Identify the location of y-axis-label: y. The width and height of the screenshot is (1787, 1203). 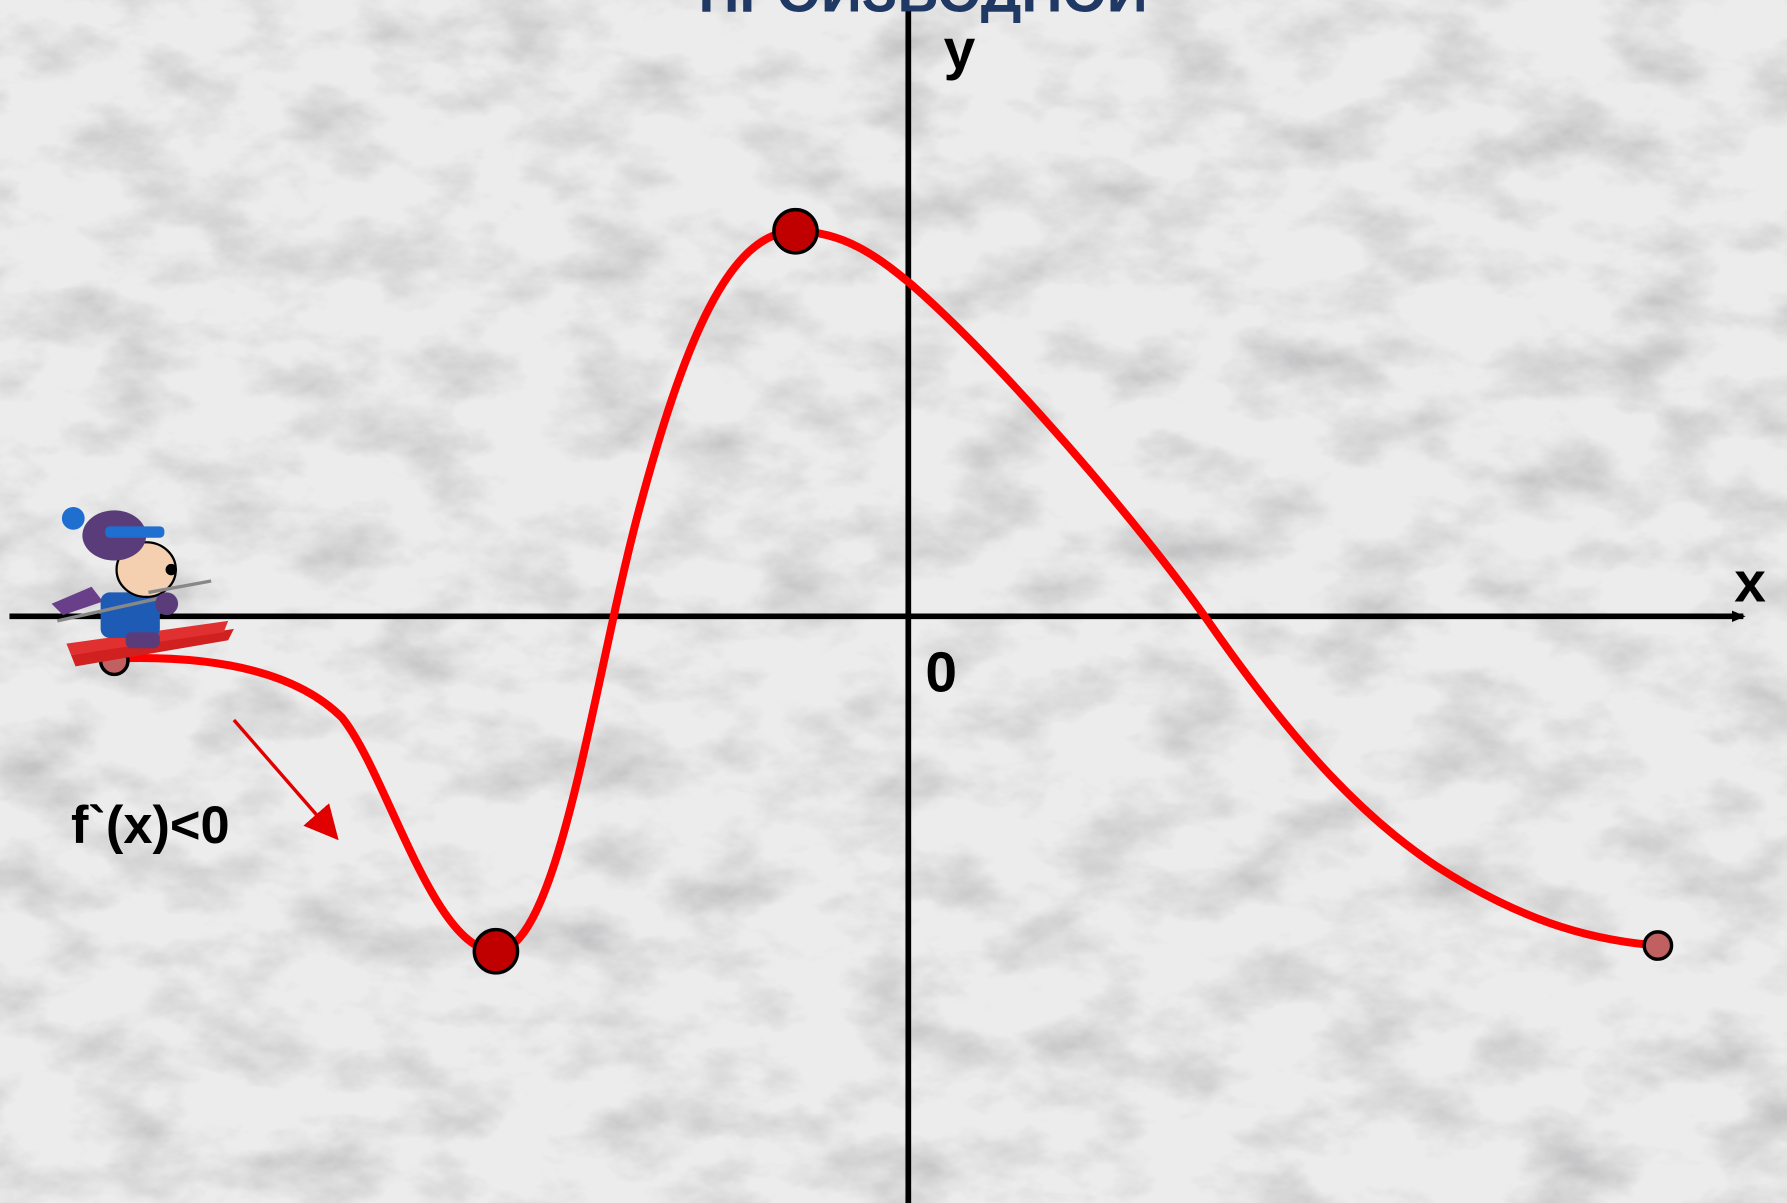
(960, 49).